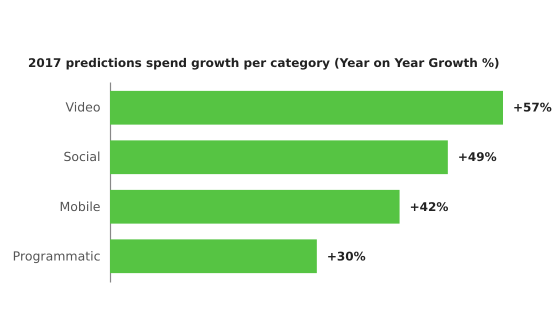 The image size is (559, 336). What do you see at coordinates (56, 256) in the screenshot?
I see `y-tick-label: Programmatic` at bounding box center [56, 256].